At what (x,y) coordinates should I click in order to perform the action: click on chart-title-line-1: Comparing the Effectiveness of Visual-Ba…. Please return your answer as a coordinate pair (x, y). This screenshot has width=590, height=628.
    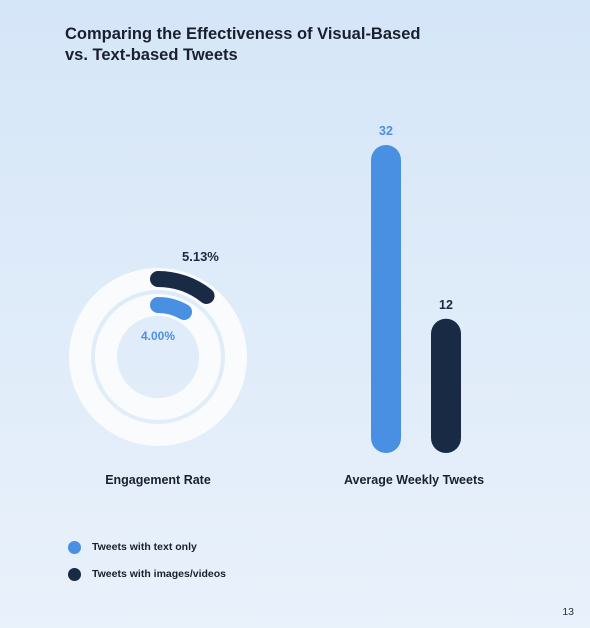
    Looking at the image, I should click on (243, 34).